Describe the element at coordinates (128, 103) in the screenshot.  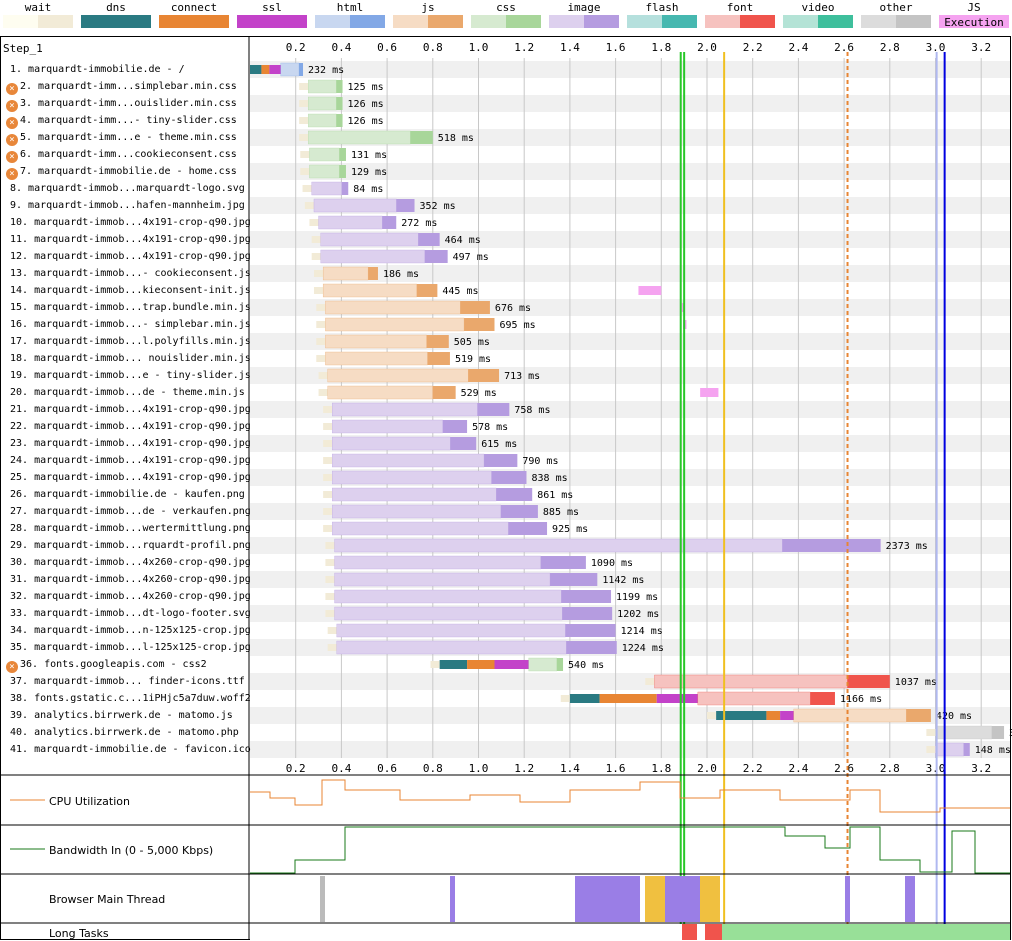
I see `request-label-text: 3. marquardt-imm...ouislider.min.css` at that location.